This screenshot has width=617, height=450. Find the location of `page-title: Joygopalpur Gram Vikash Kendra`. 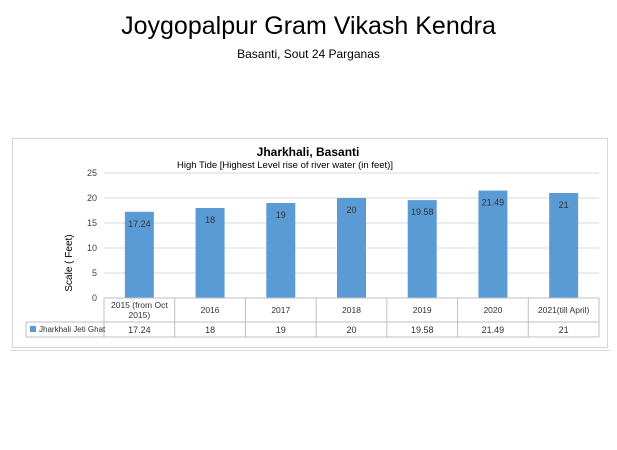

page-title: Joygopalpur Gram Vikash Kendra is located at coordinates (308, 26).